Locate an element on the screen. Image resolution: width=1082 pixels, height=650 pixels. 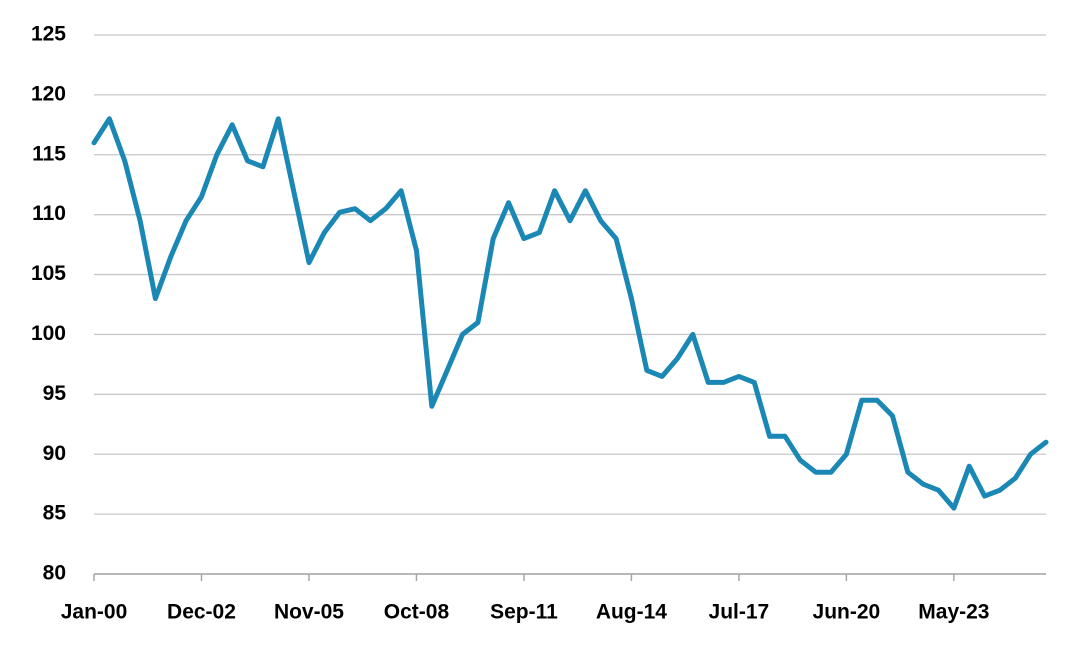
x-tick-label: Nov-05 is located at coordinates (309, 612).